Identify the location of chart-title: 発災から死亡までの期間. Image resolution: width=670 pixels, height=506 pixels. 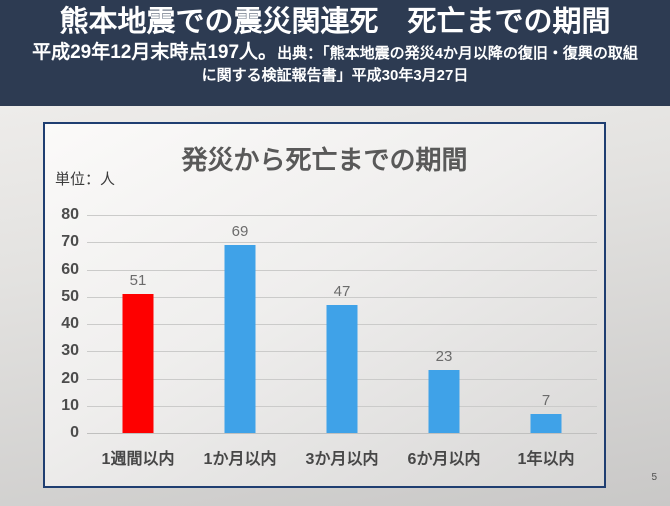
(324, 160).